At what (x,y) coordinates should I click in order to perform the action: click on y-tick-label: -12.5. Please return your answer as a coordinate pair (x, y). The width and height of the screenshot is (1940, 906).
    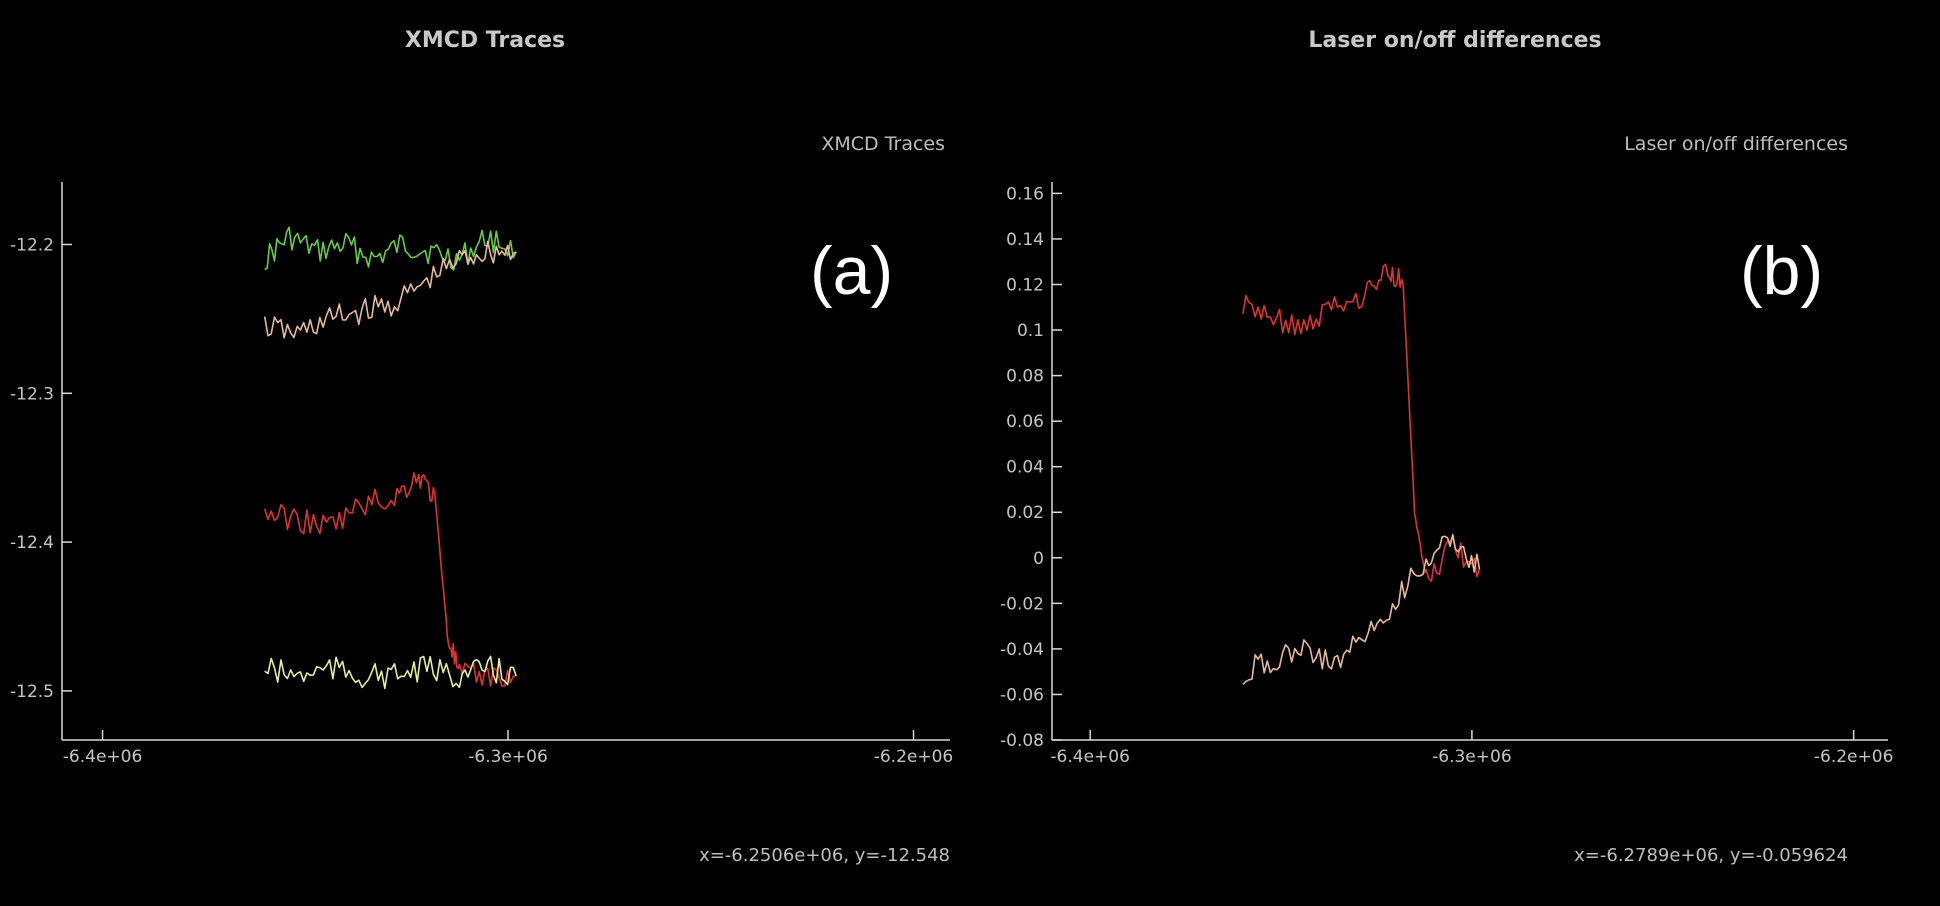
    Looking at the image, I should click on (32, 692).